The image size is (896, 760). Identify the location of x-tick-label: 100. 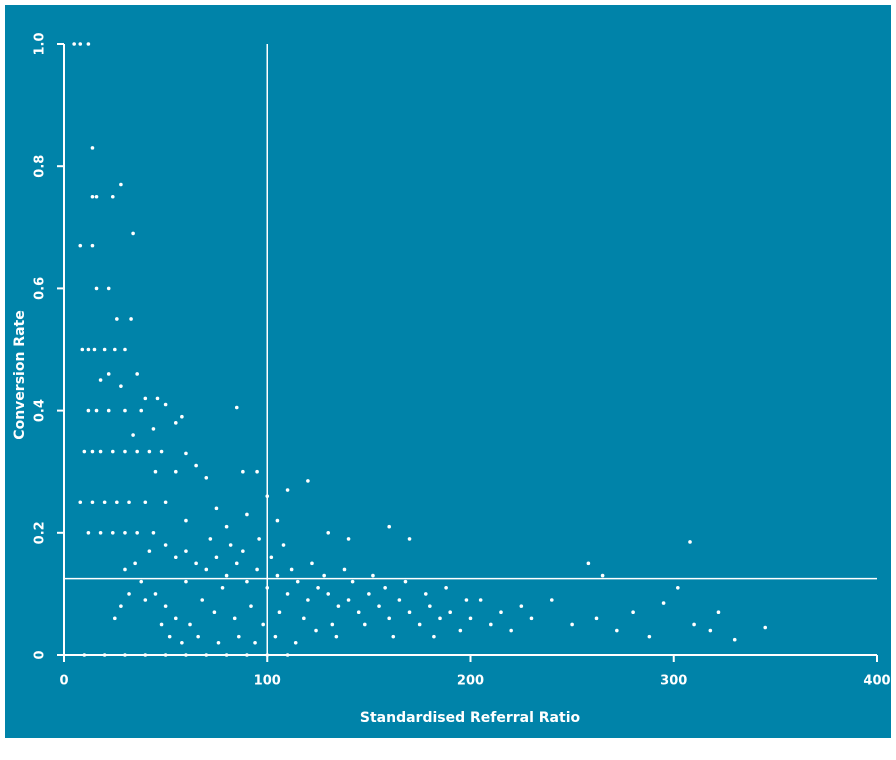
(267, 681).